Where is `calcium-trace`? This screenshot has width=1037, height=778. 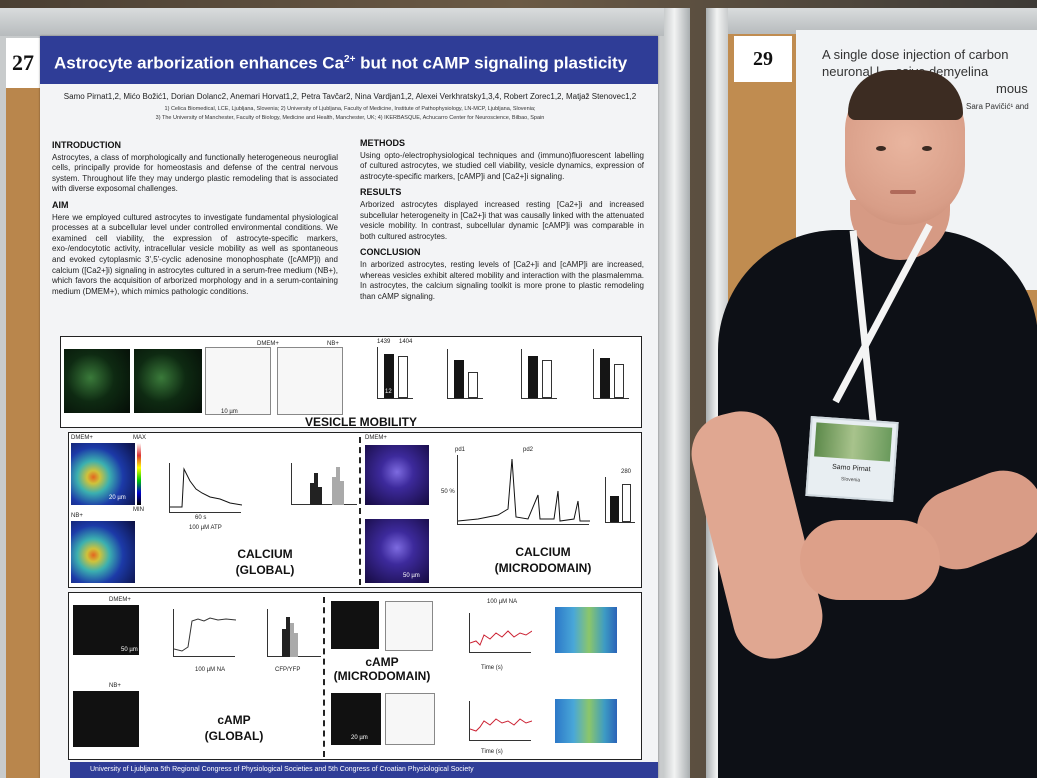 calcium-trace is located at coordinates (206, 488).